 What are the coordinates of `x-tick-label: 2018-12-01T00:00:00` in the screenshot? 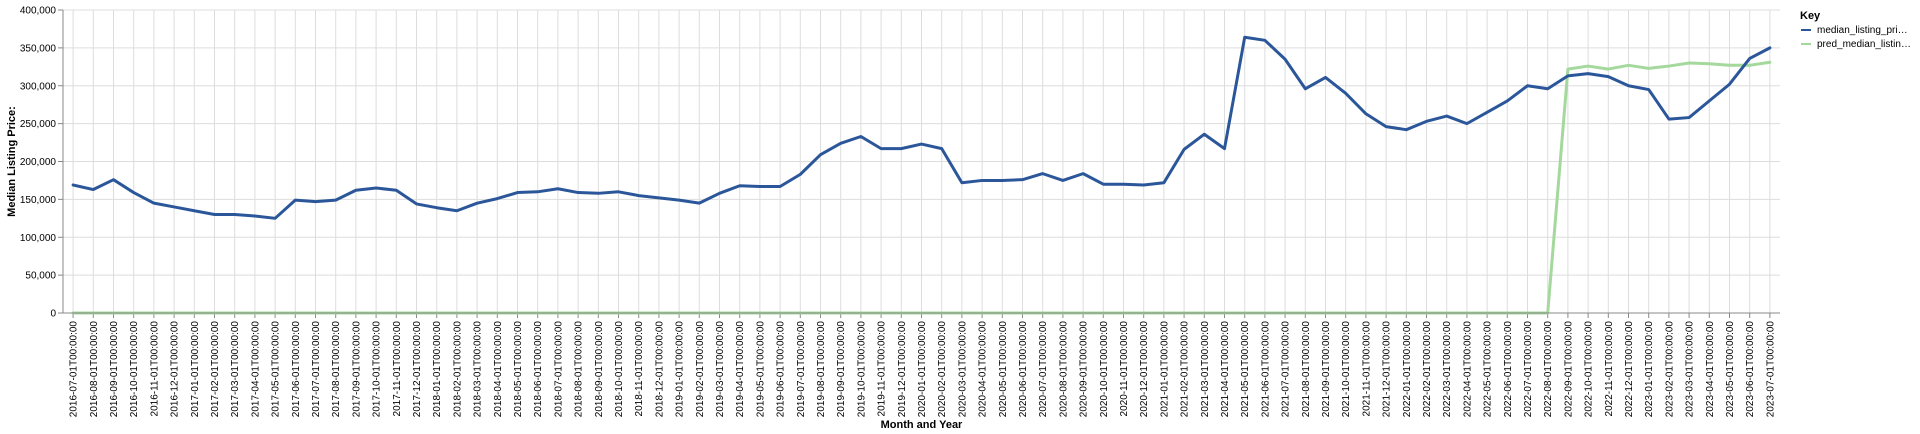 It's located at (659, 369).